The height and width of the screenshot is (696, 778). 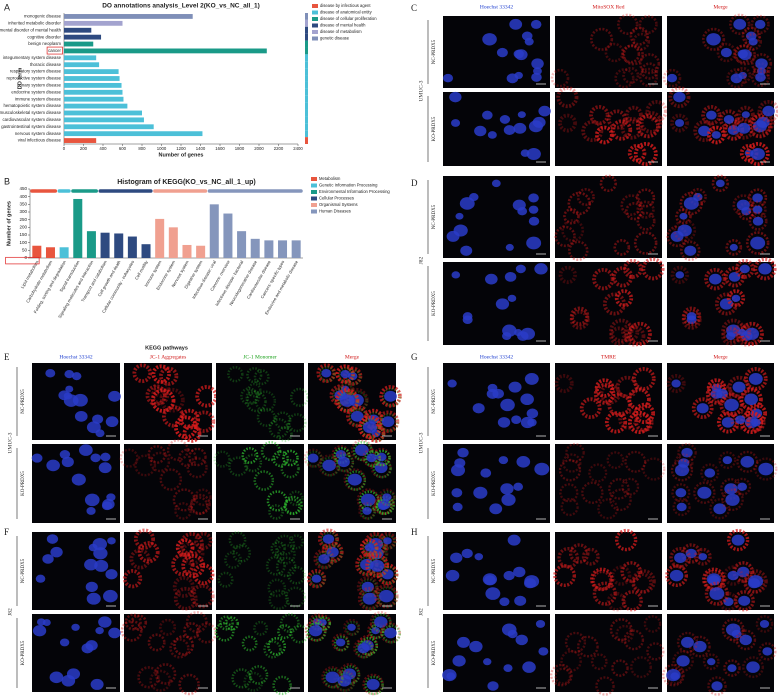 What do you see at coordinates (306, 65) in the screenshot?
I see `group-strip` at bounding box center [306, 65].